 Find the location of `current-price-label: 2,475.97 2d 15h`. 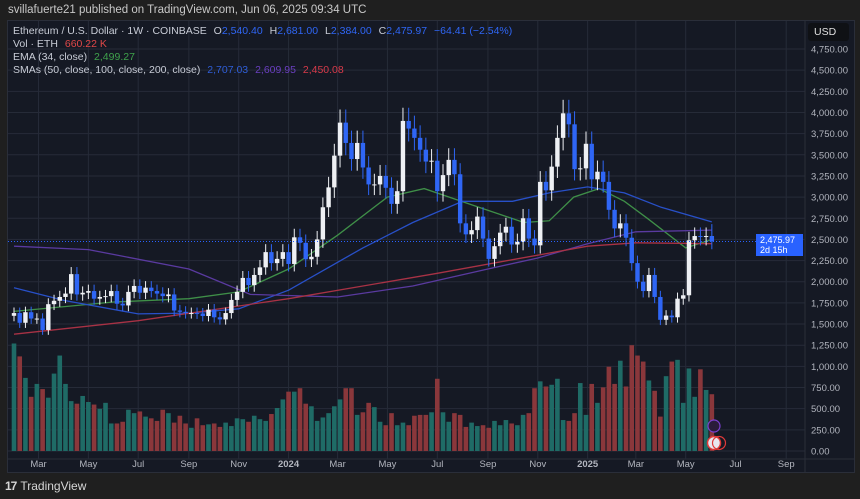

current-price-label: 2,475.97 2d 15h is located at coordinates (779, 245).